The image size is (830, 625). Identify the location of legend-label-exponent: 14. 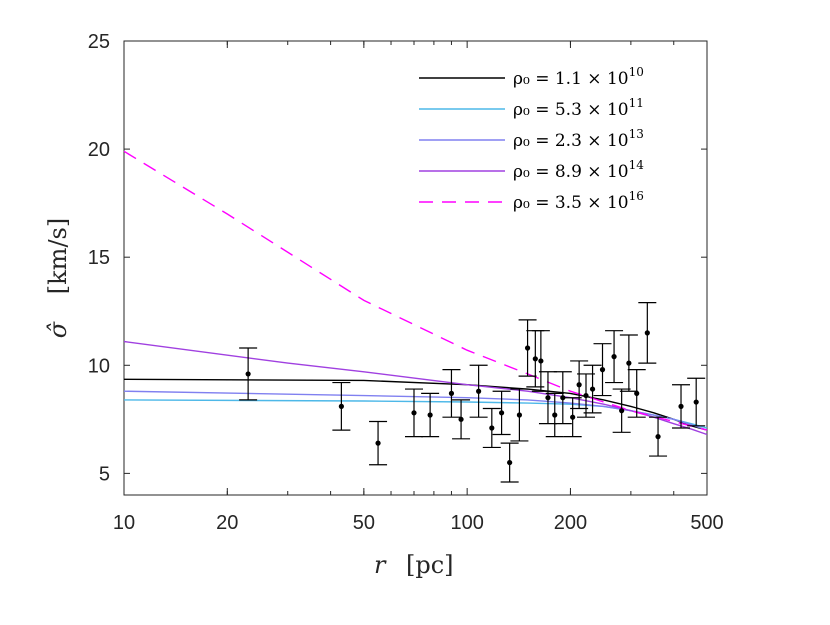
(637, 165).